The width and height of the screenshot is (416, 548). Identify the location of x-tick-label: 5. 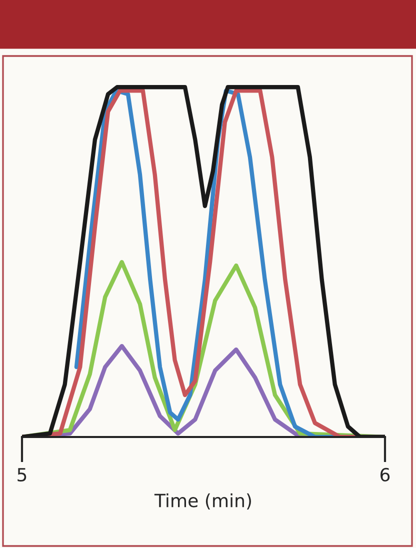
(22, 475).